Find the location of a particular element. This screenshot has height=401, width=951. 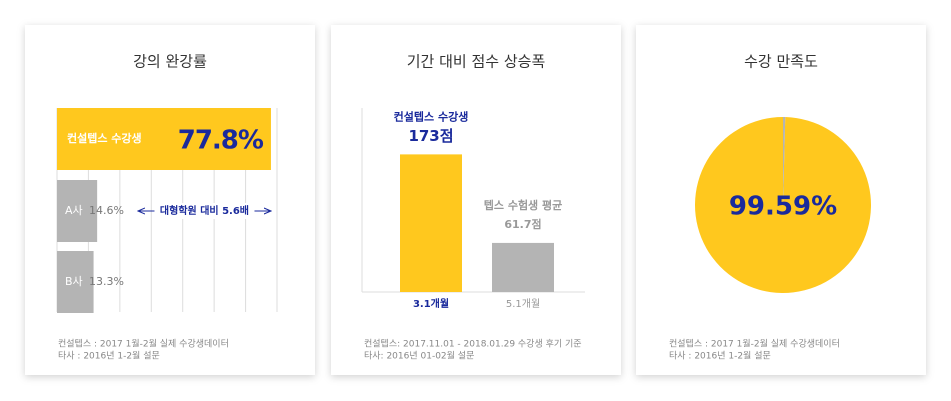

annotation-bg is located at coordinates (204, 211).